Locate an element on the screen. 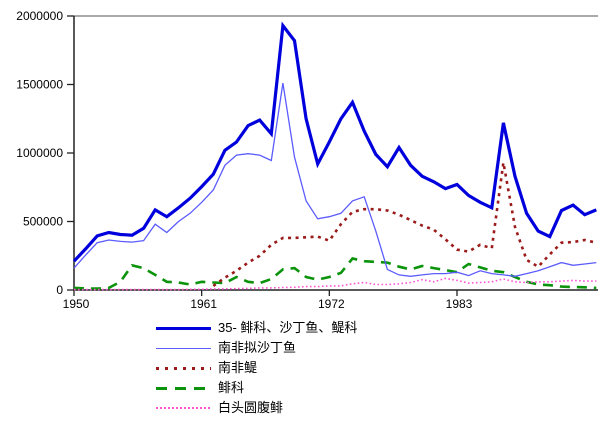 This screenshot has height=428, width=600. legend-item-group-total: 35- 鲱科、沙丁鱼、鳀科 is located at coordinates (256, 328).